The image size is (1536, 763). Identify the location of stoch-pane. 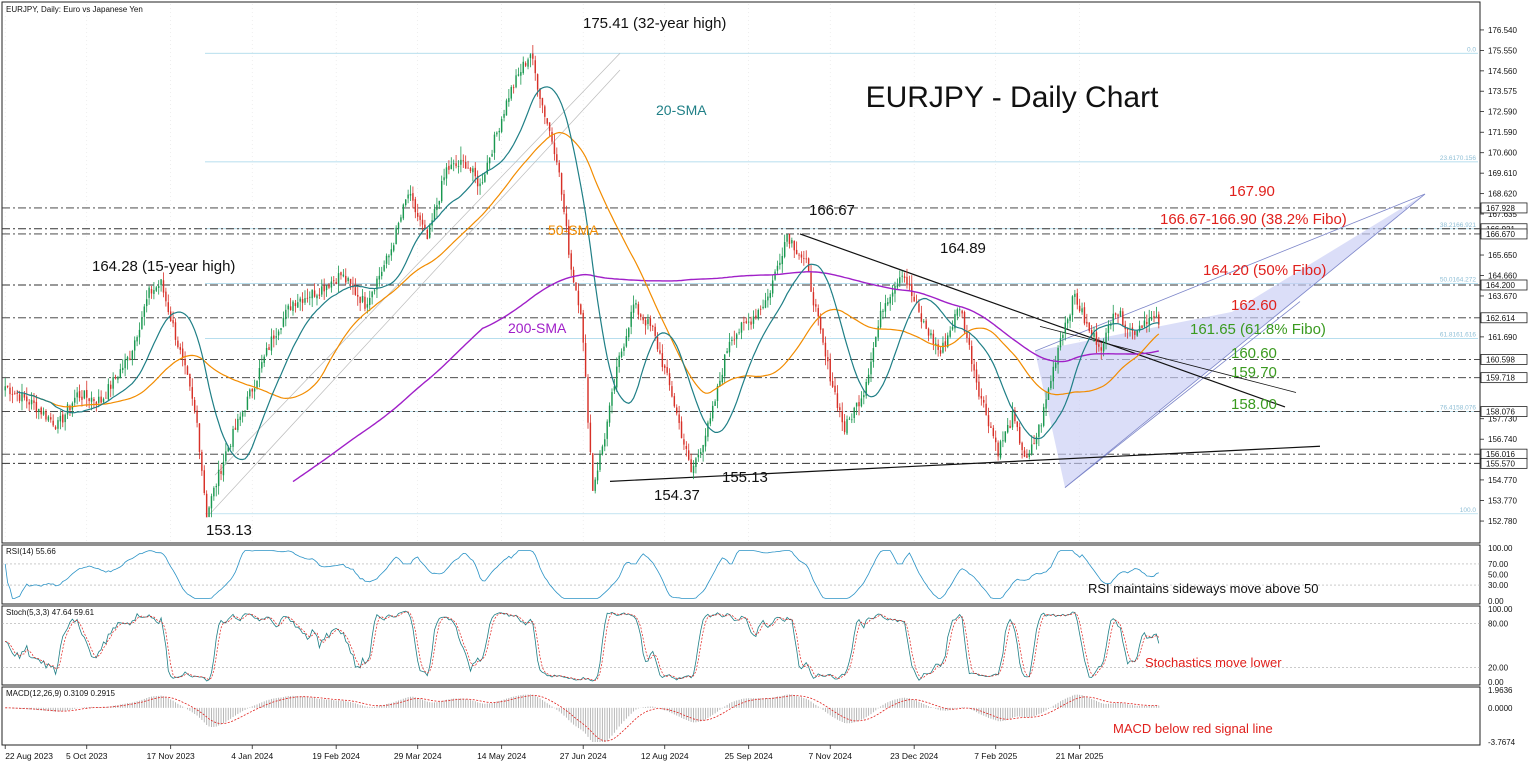
(741, 645).